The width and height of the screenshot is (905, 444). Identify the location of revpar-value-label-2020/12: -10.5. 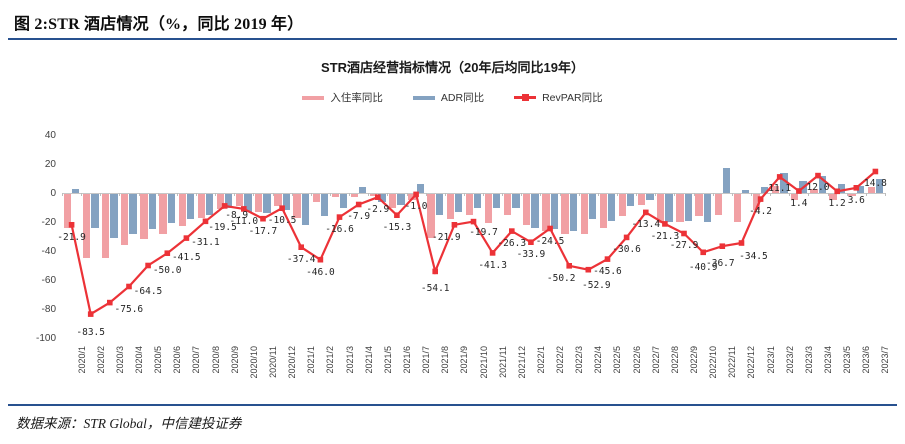
(282, 221).